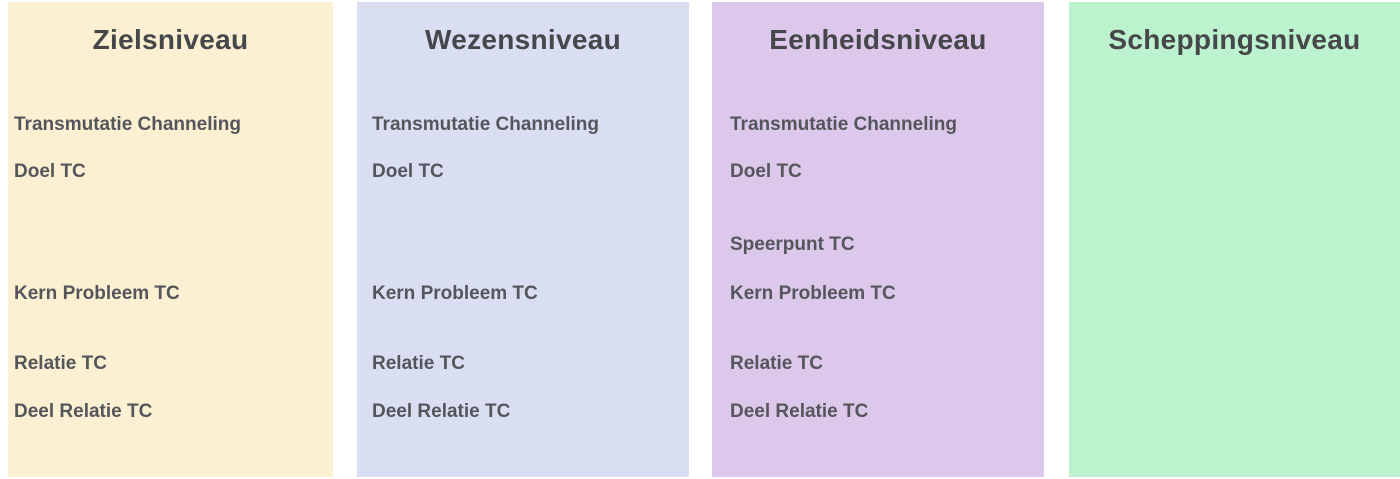 This screenshot has height=479, width=1400. Describe the element at coordinates (1234, 39) in the screenshot. I see `column-title-scheppingsniveau: Scheppingsniveau` at that location.